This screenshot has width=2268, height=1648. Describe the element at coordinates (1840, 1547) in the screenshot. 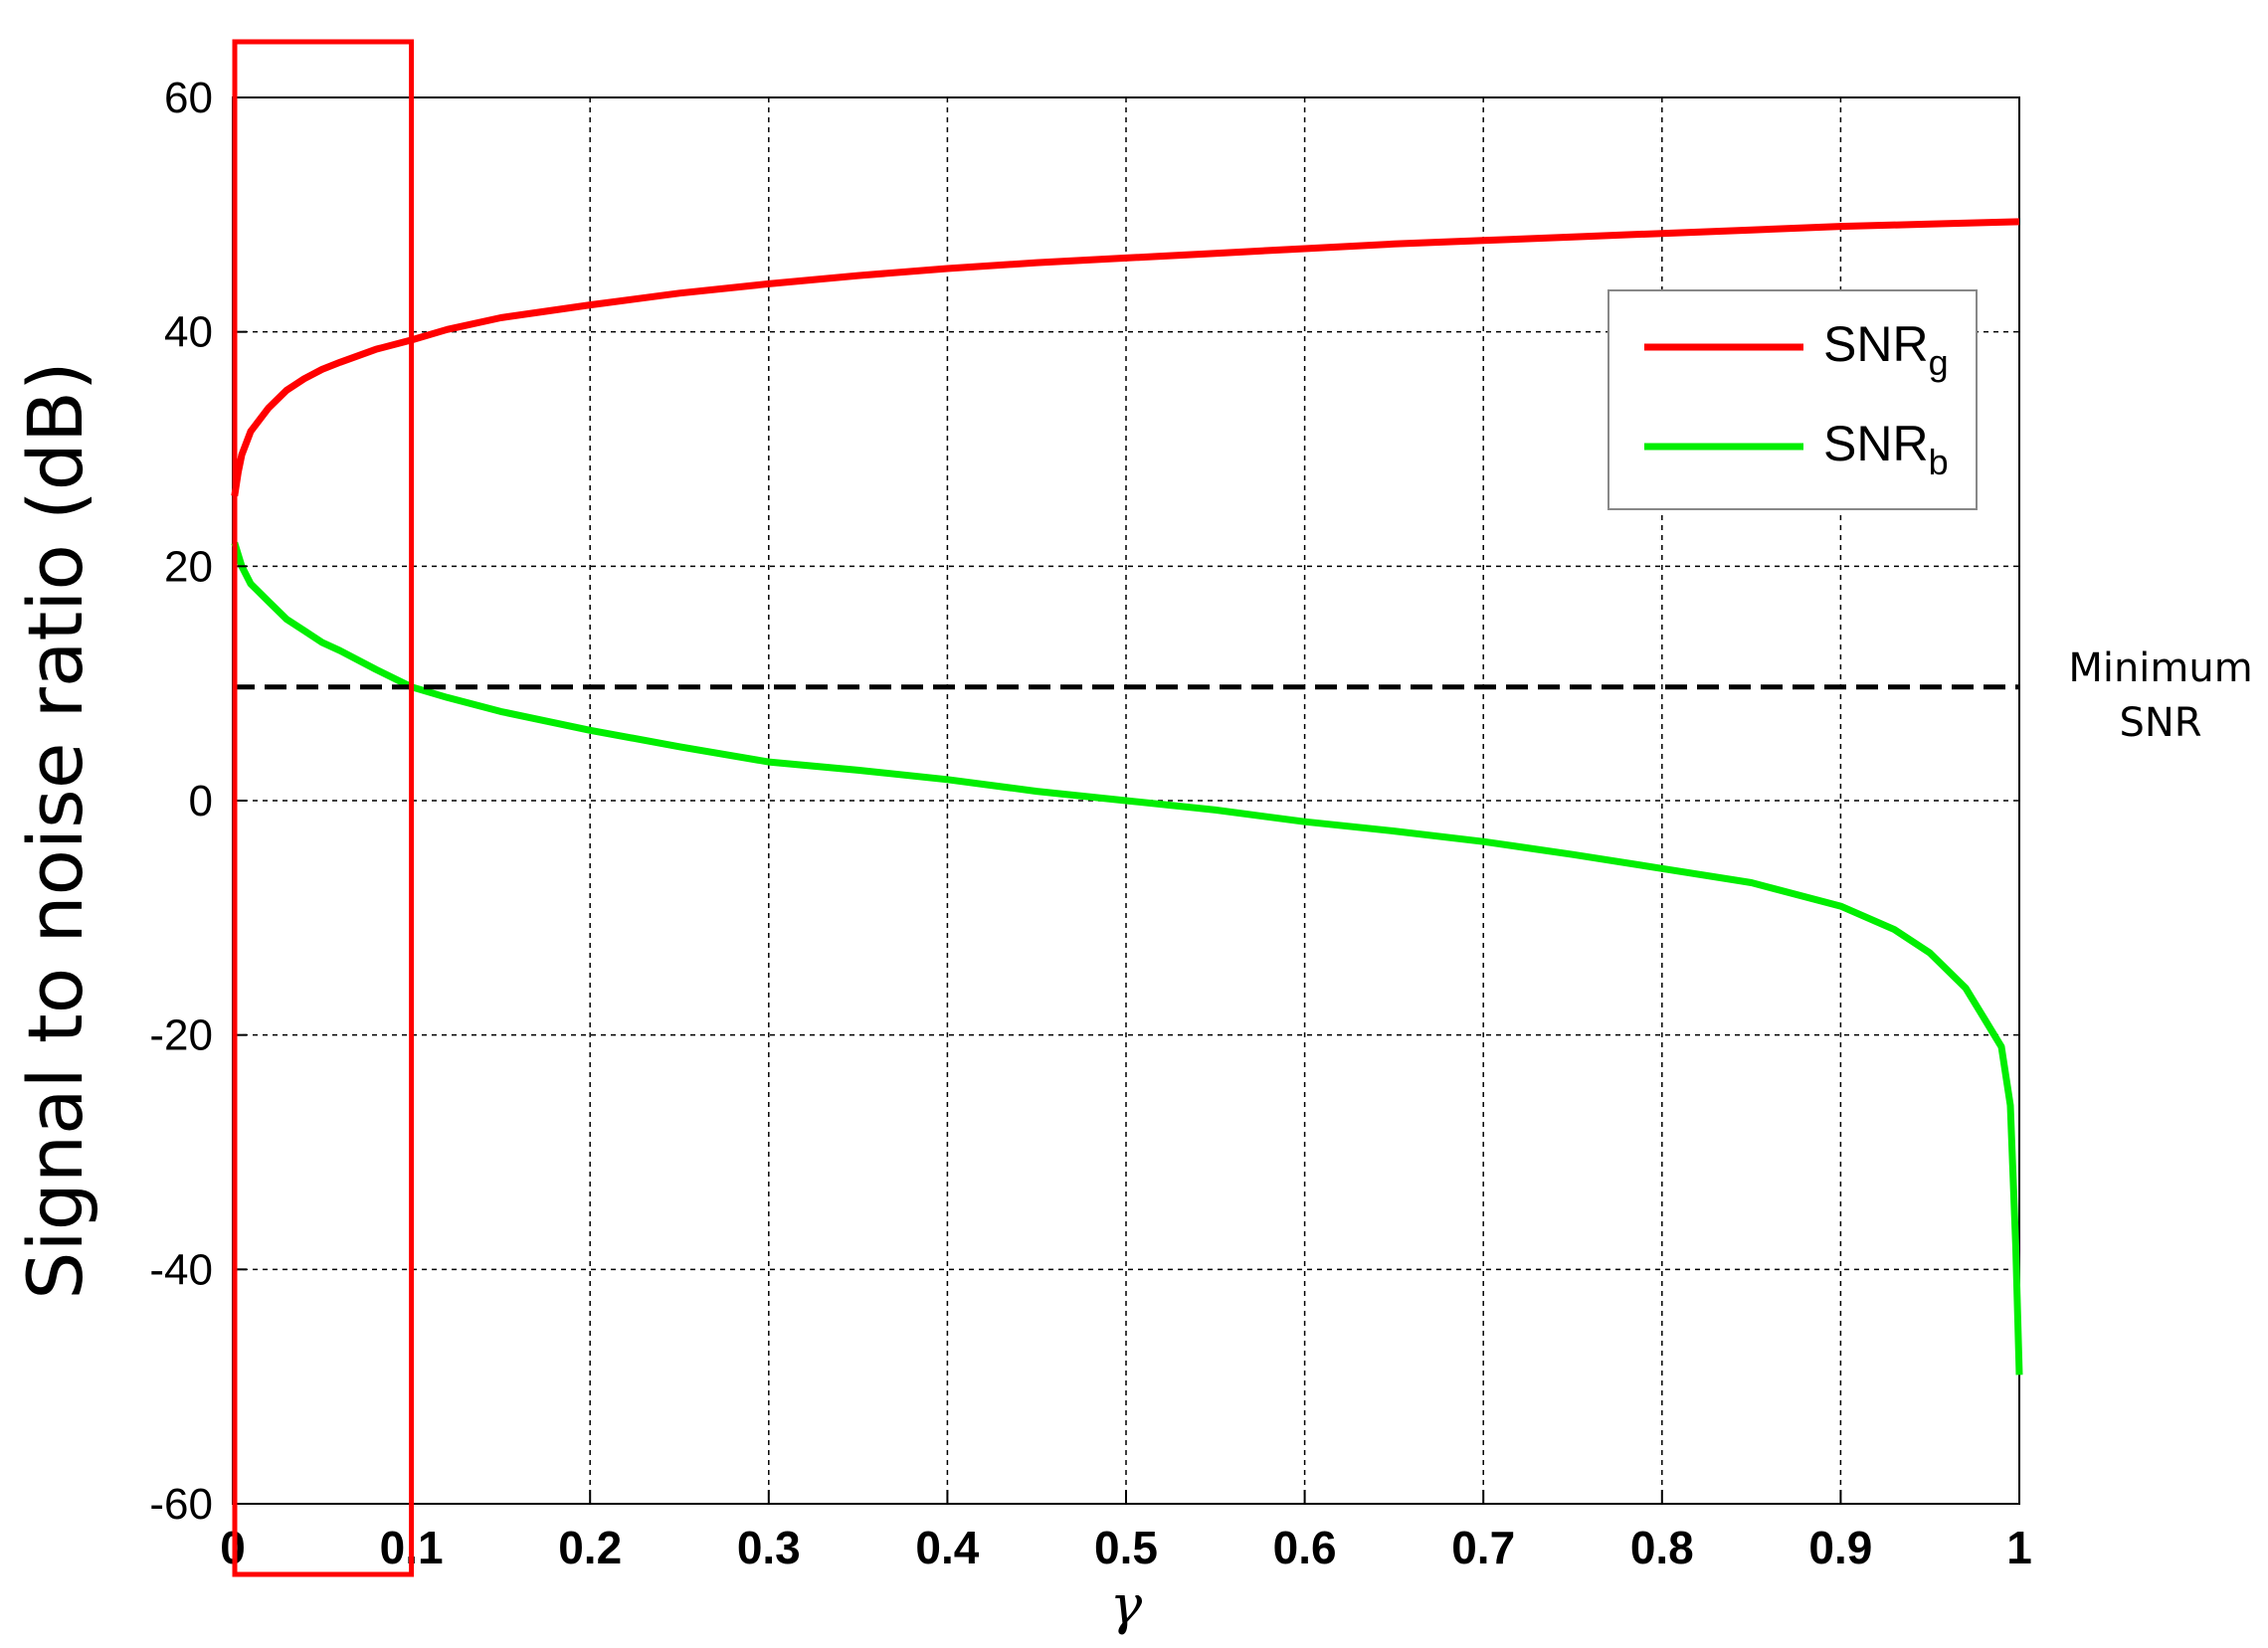

I see `x-tick-label: 0.9` at that location.